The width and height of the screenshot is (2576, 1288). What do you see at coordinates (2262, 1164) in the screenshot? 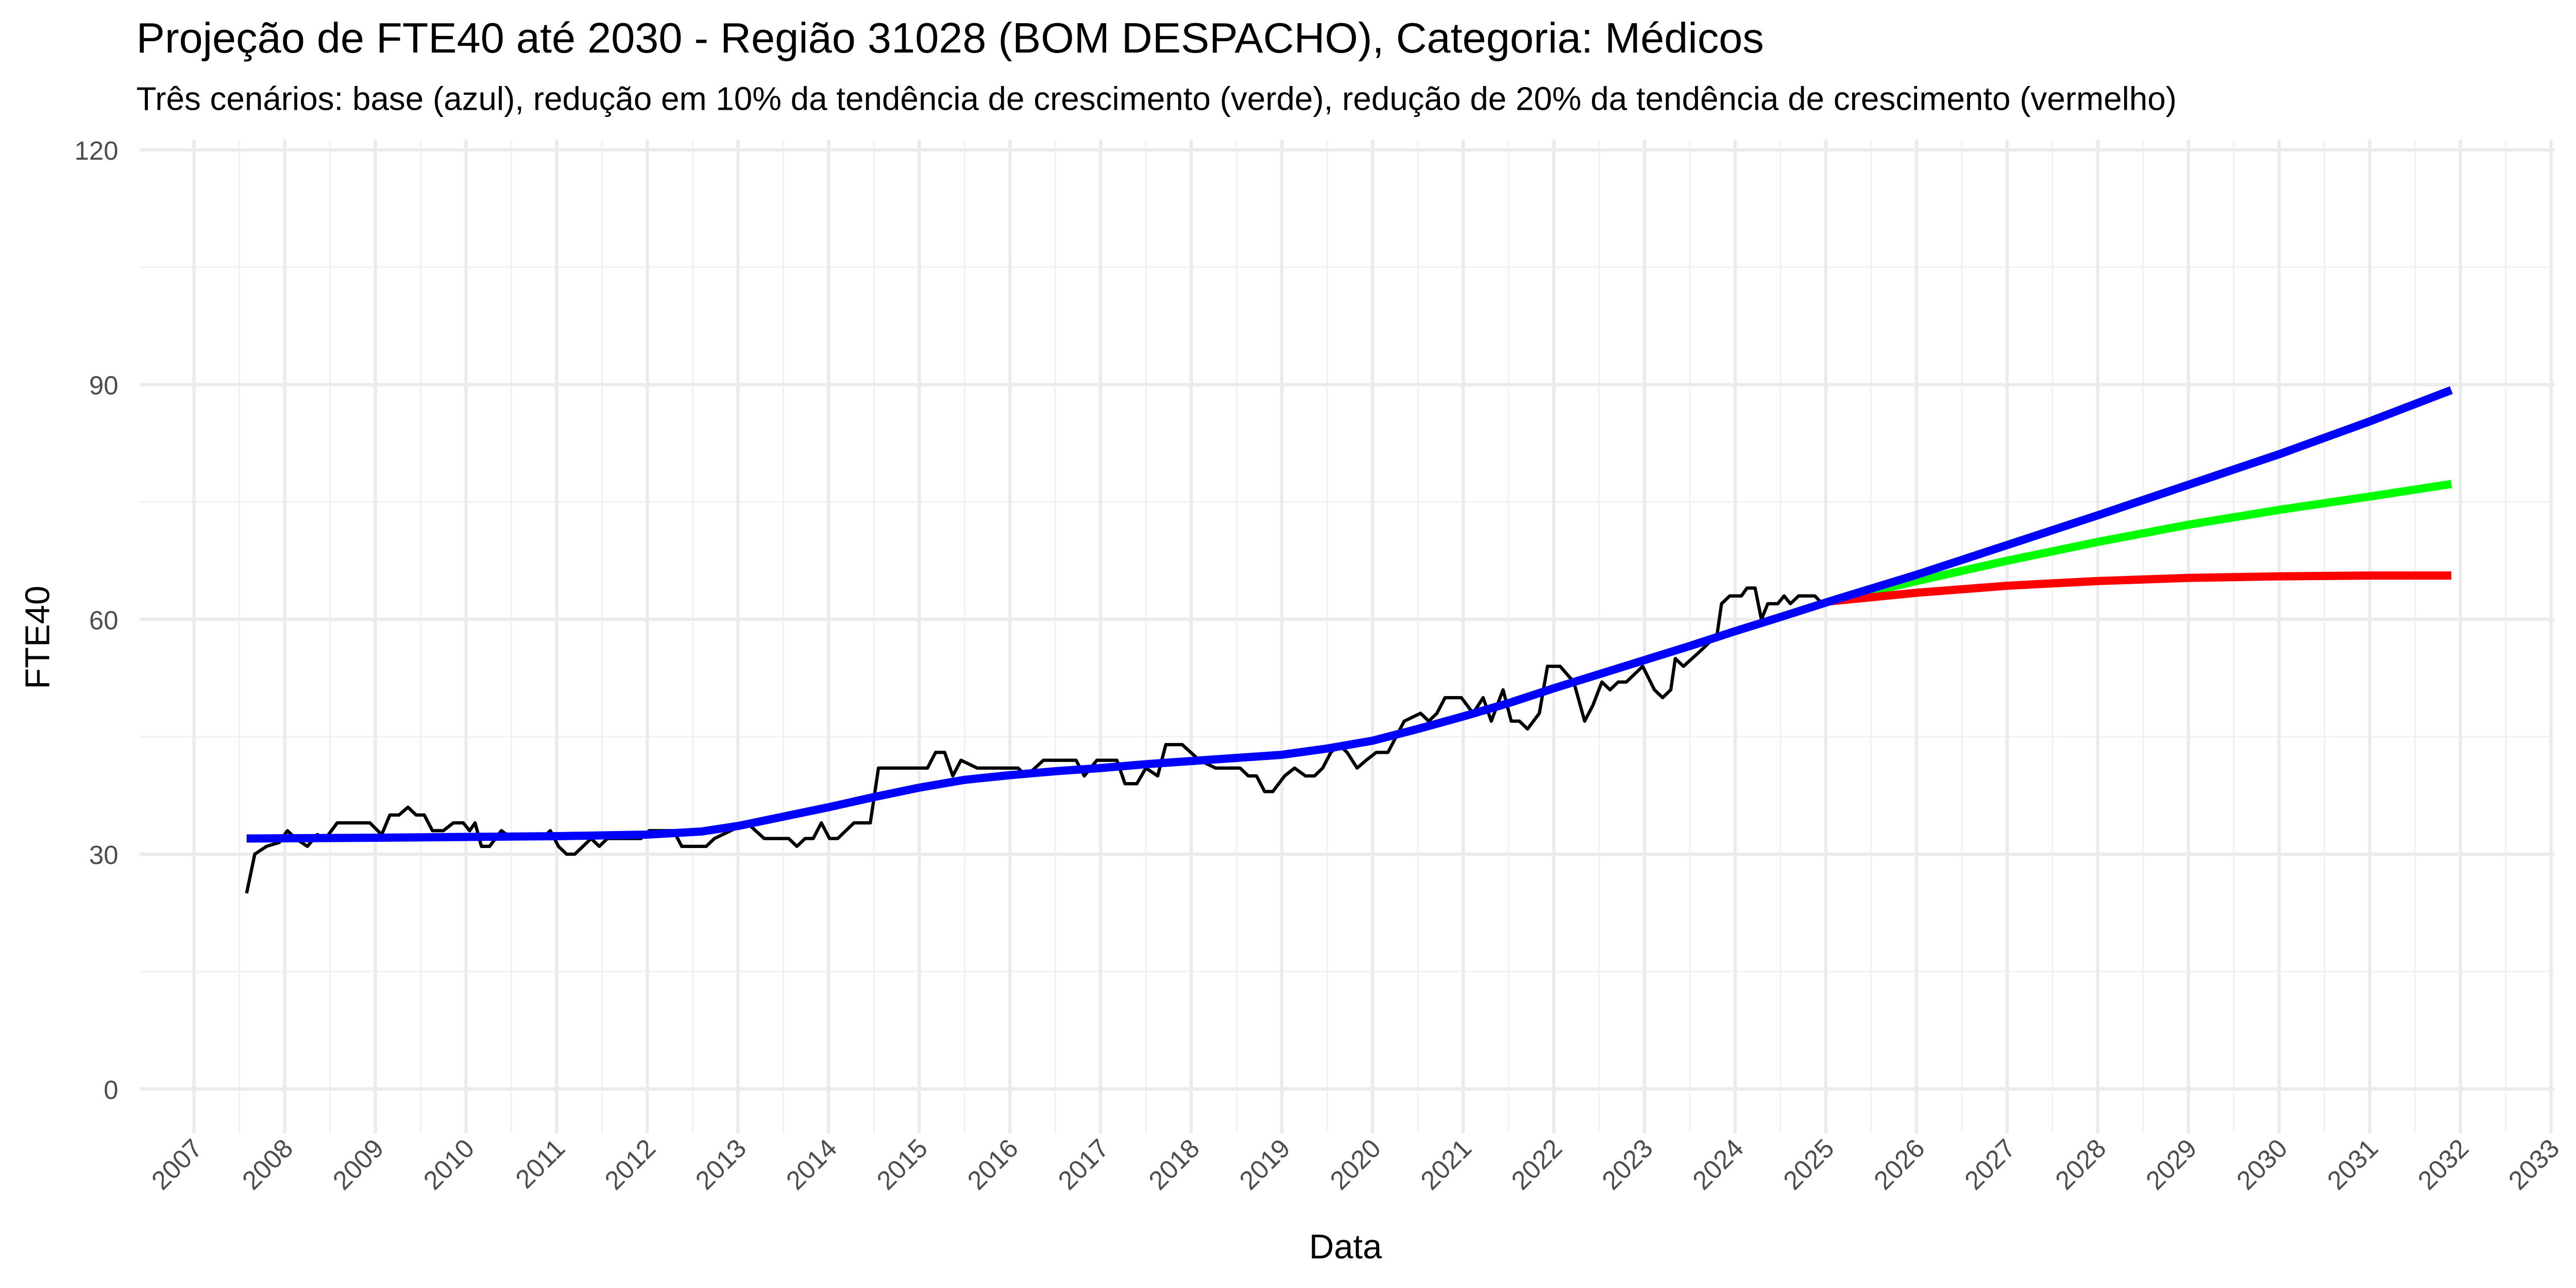
I see `x-tick-label: 2030` at bounding box center [2262, 1164].